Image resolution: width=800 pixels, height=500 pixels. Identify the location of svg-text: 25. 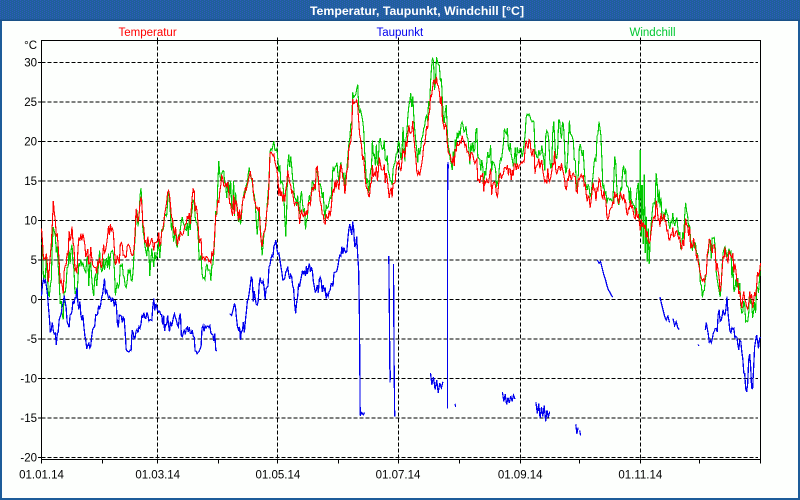
(30, 103).